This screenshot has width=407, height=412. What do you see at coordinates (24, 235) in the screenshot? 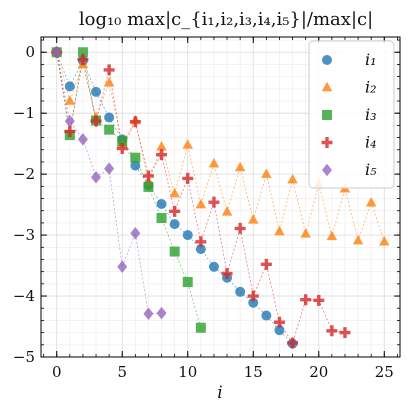
I see `y-tick-label: −3` at bounding box center [24, 235].